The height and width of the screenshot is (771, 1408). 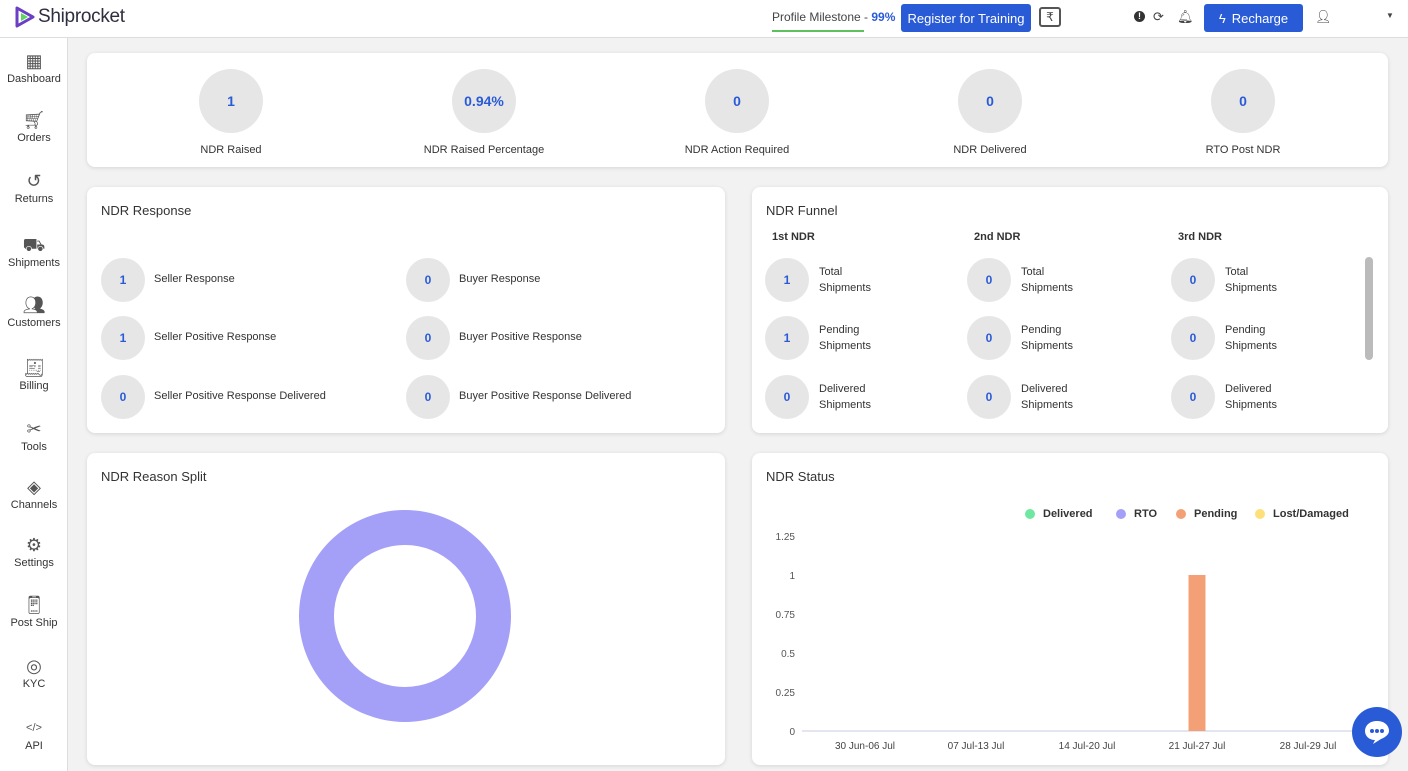 What do you see at coordinates (34, 429) in the screenshot?
I see `tools-icon: ✂` at bounding box center [34, 429].